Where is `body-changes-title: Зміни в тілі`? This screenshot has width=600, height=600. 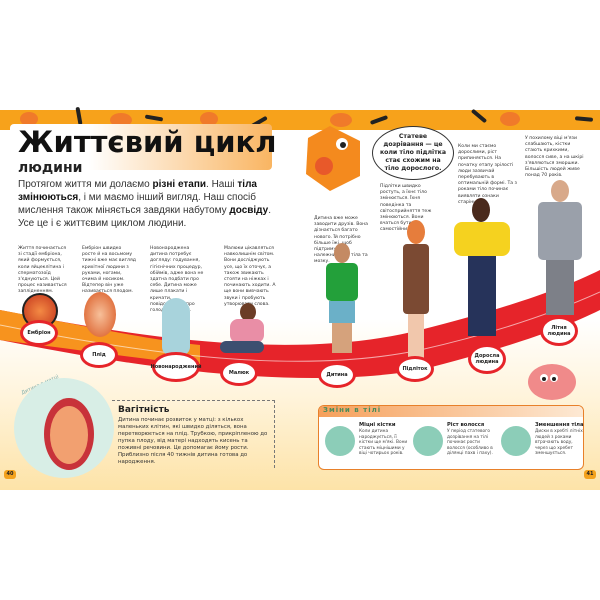 body-changes-title: Зміни в тілі is located at coordinates (451, 411).